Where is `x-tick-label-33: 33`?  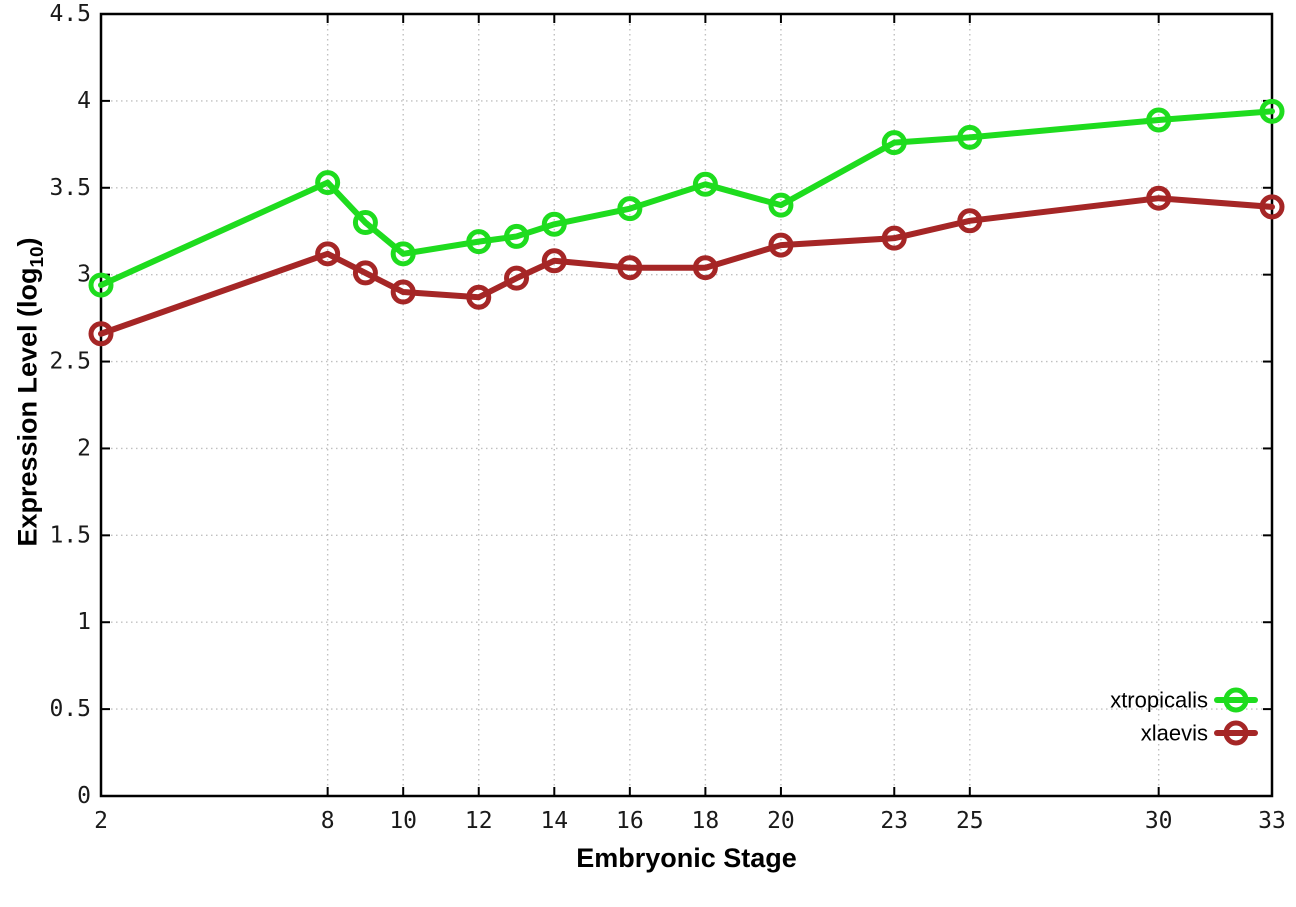 x-tick-label-33: 33 is located at coordinates (1272, 821).